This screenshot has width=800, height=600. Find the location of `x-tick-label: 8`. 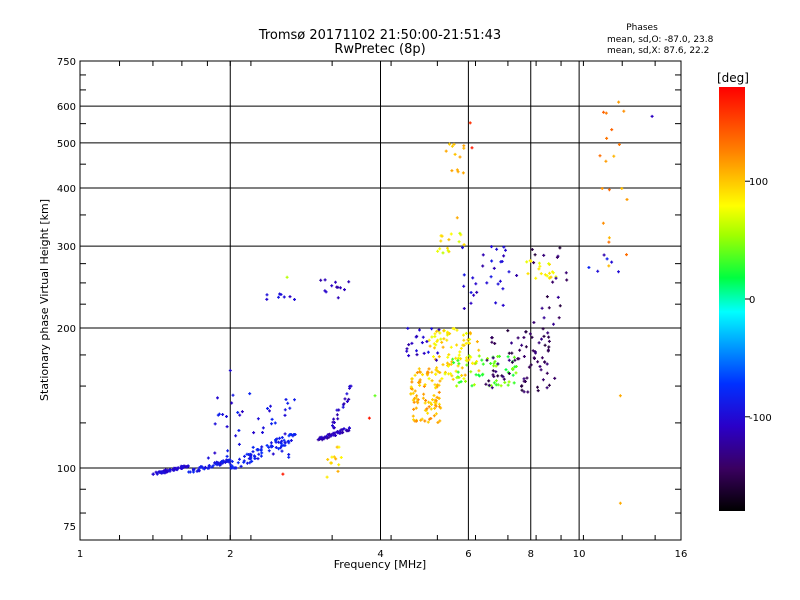

x-tick-label: 8 is located at coordinates (531, 554).